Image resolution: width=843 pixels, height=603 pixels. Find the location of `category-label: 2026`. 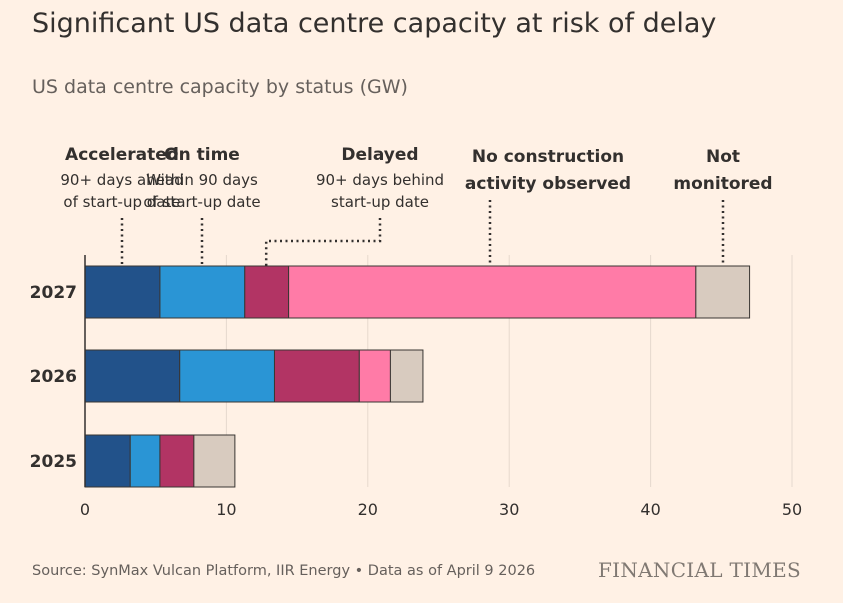

category-label: 2026 is located at coordinates (53, 377).